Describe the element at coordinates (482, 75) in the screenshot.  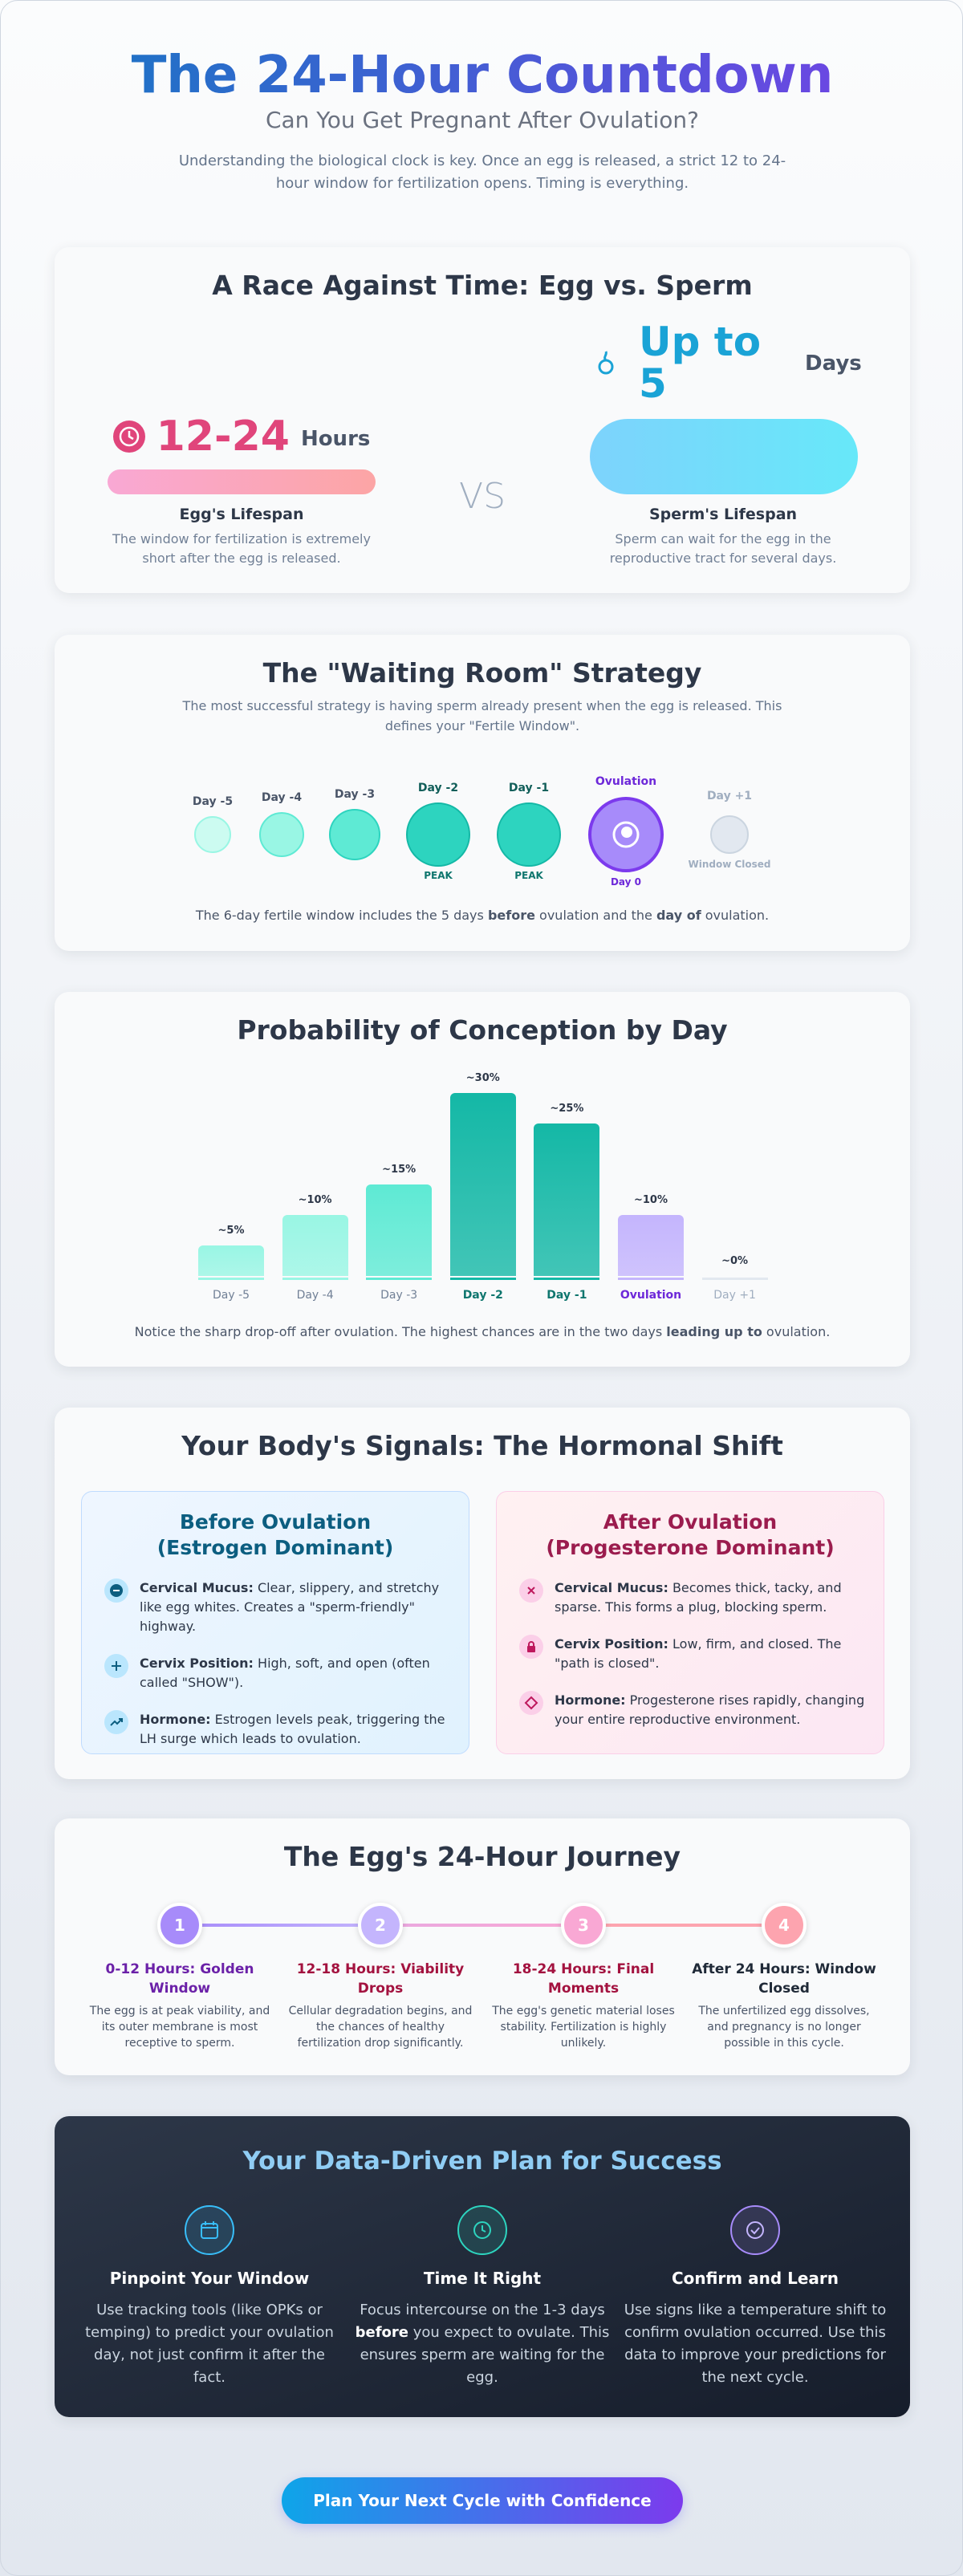
I see `title-text: The 24-Hour Countdown` at that location.